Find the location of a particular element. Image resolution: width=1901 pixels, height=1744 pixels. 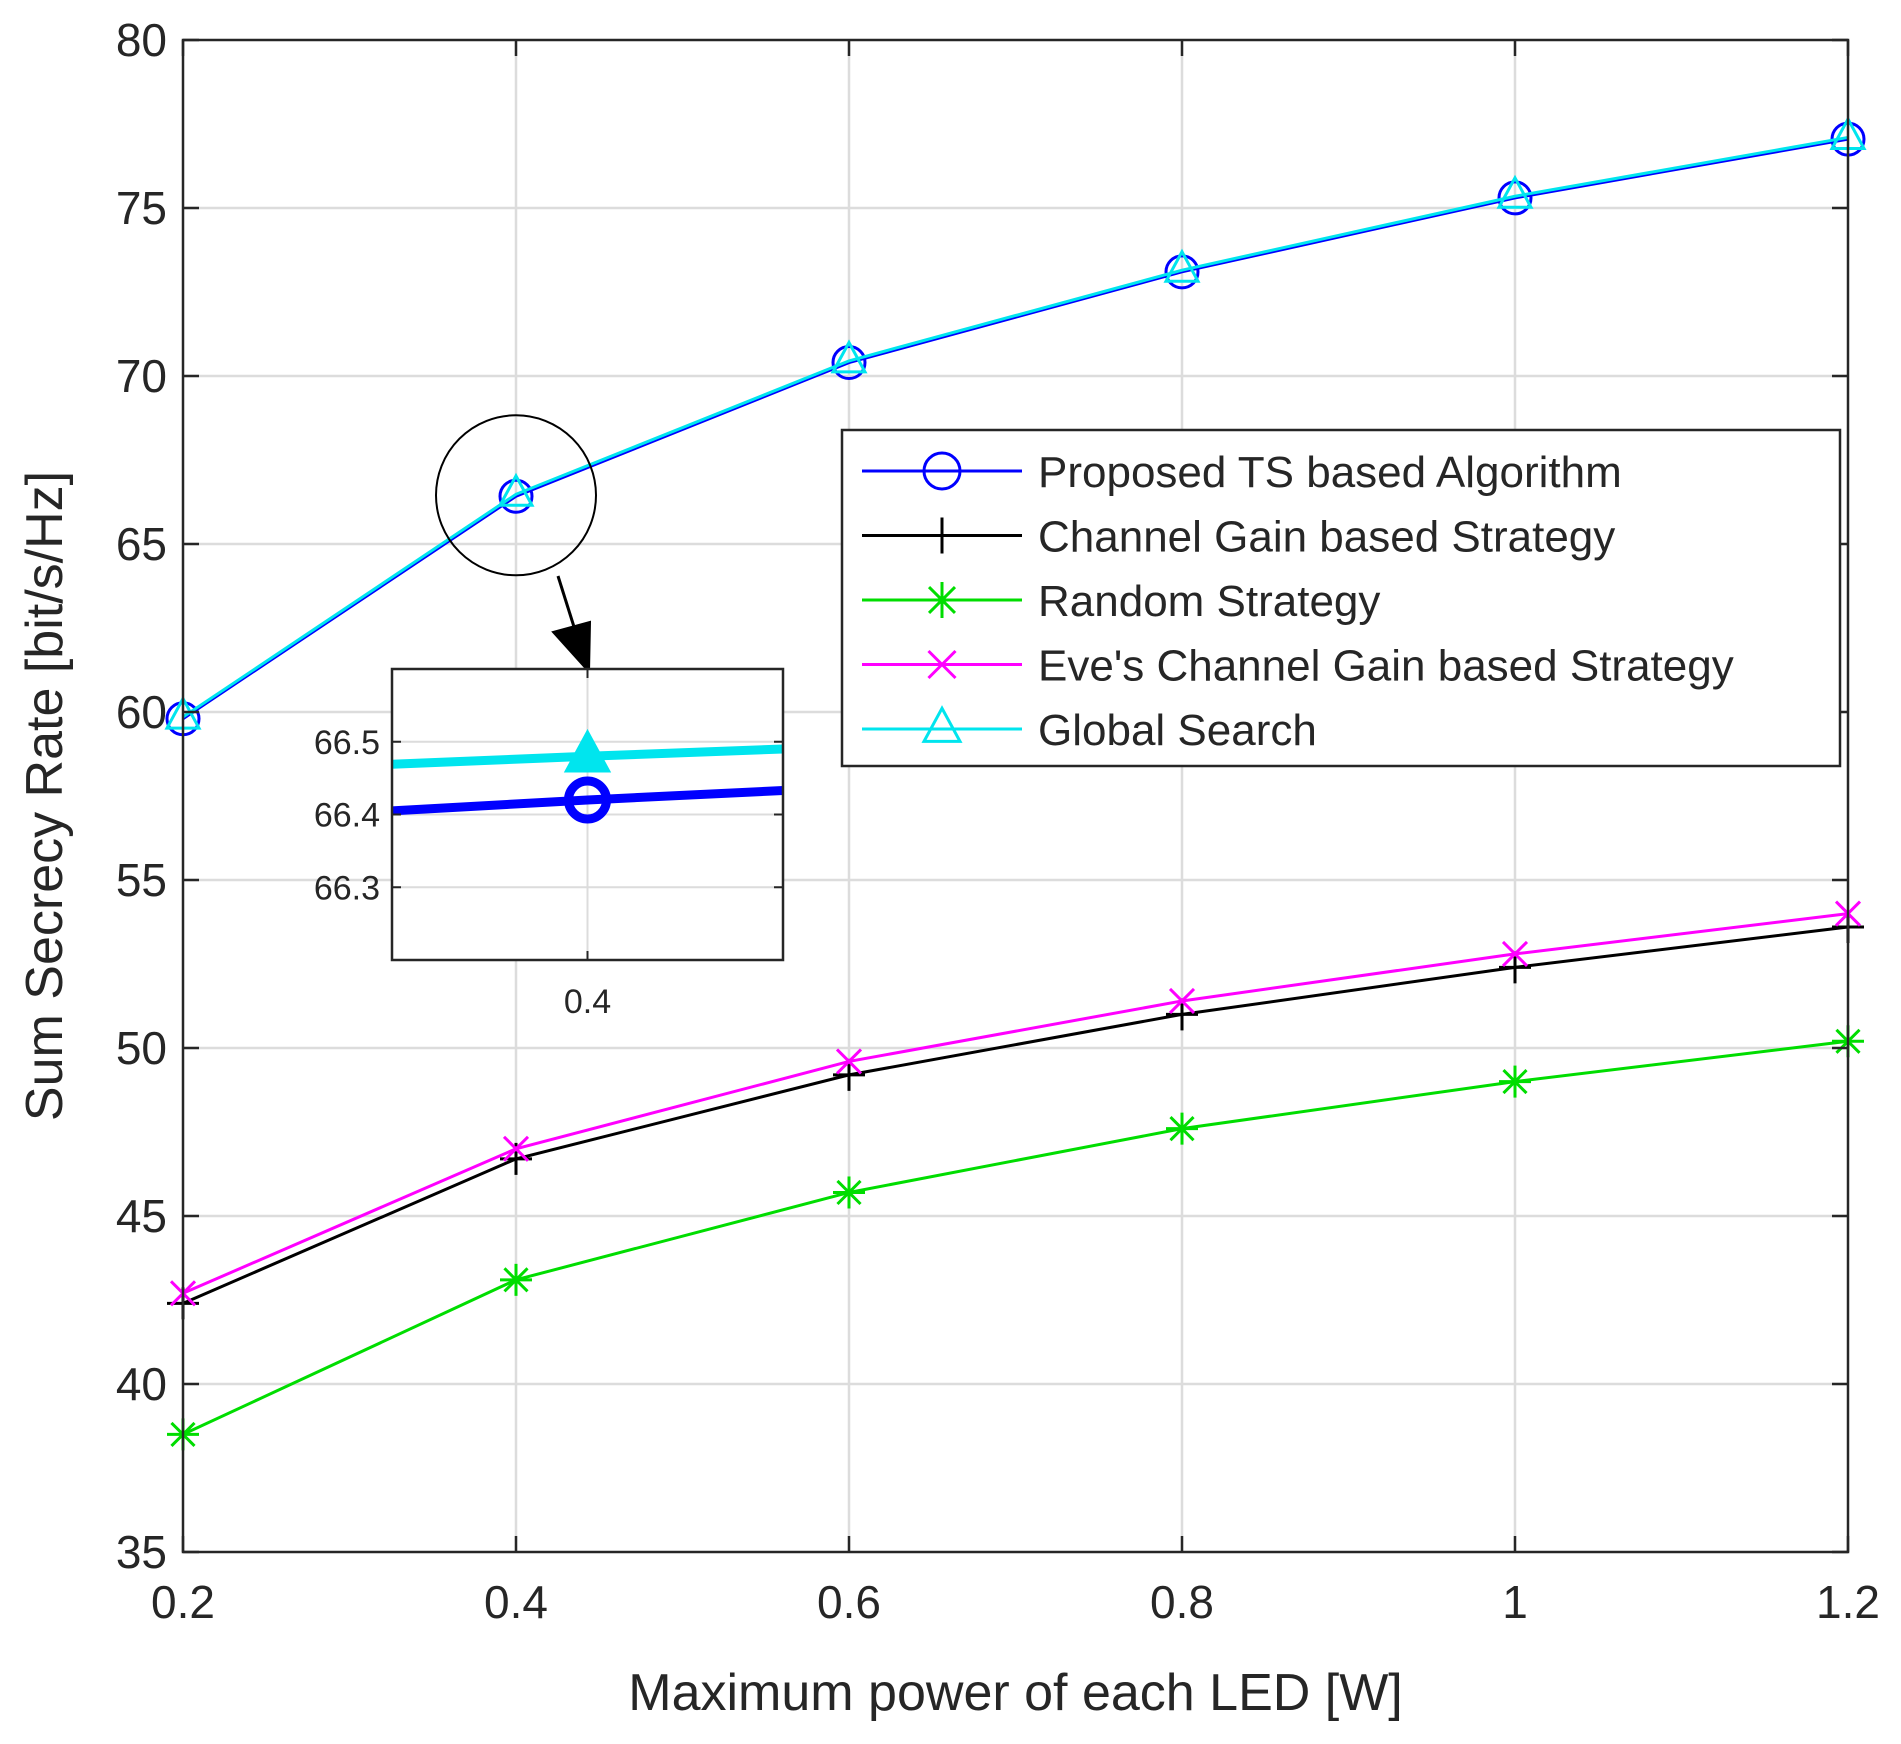

legend-label: Proposed TS based Algorithm is located at coordinates (1330, 472).